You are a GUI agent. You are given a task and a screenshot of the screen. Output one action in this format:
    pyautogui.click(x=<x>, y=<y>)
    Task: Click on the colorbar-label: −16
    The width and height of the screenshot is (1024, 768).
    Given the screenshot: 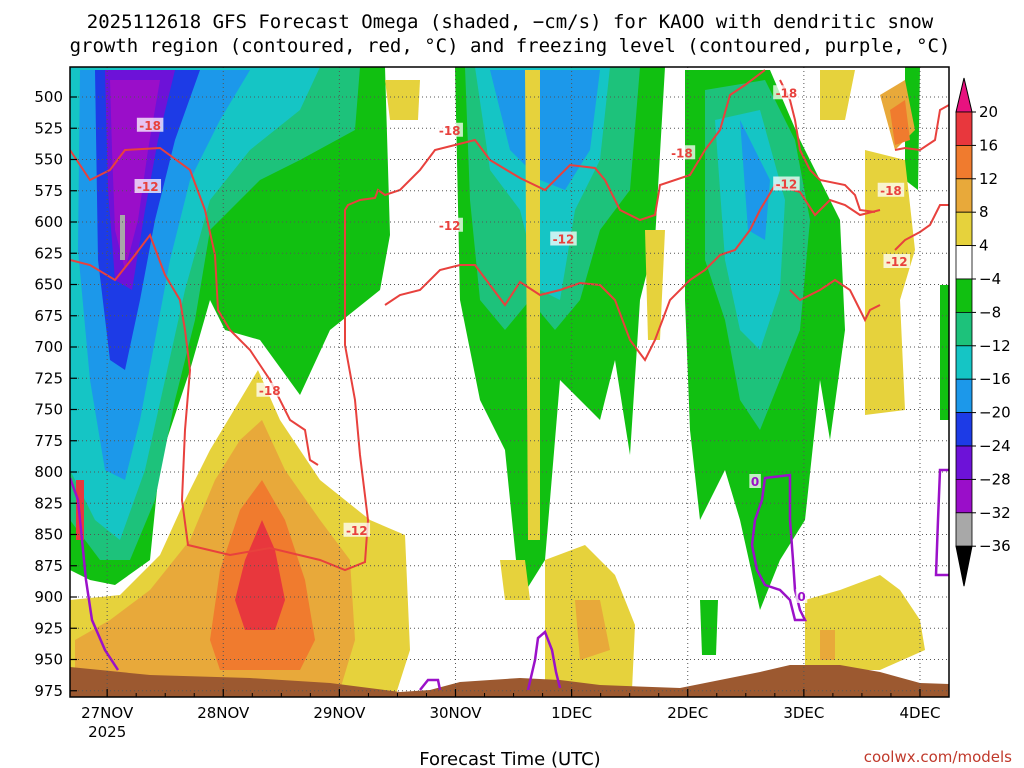 What is the action you would take?
    pyautogui.click(x=995, y=379)
    